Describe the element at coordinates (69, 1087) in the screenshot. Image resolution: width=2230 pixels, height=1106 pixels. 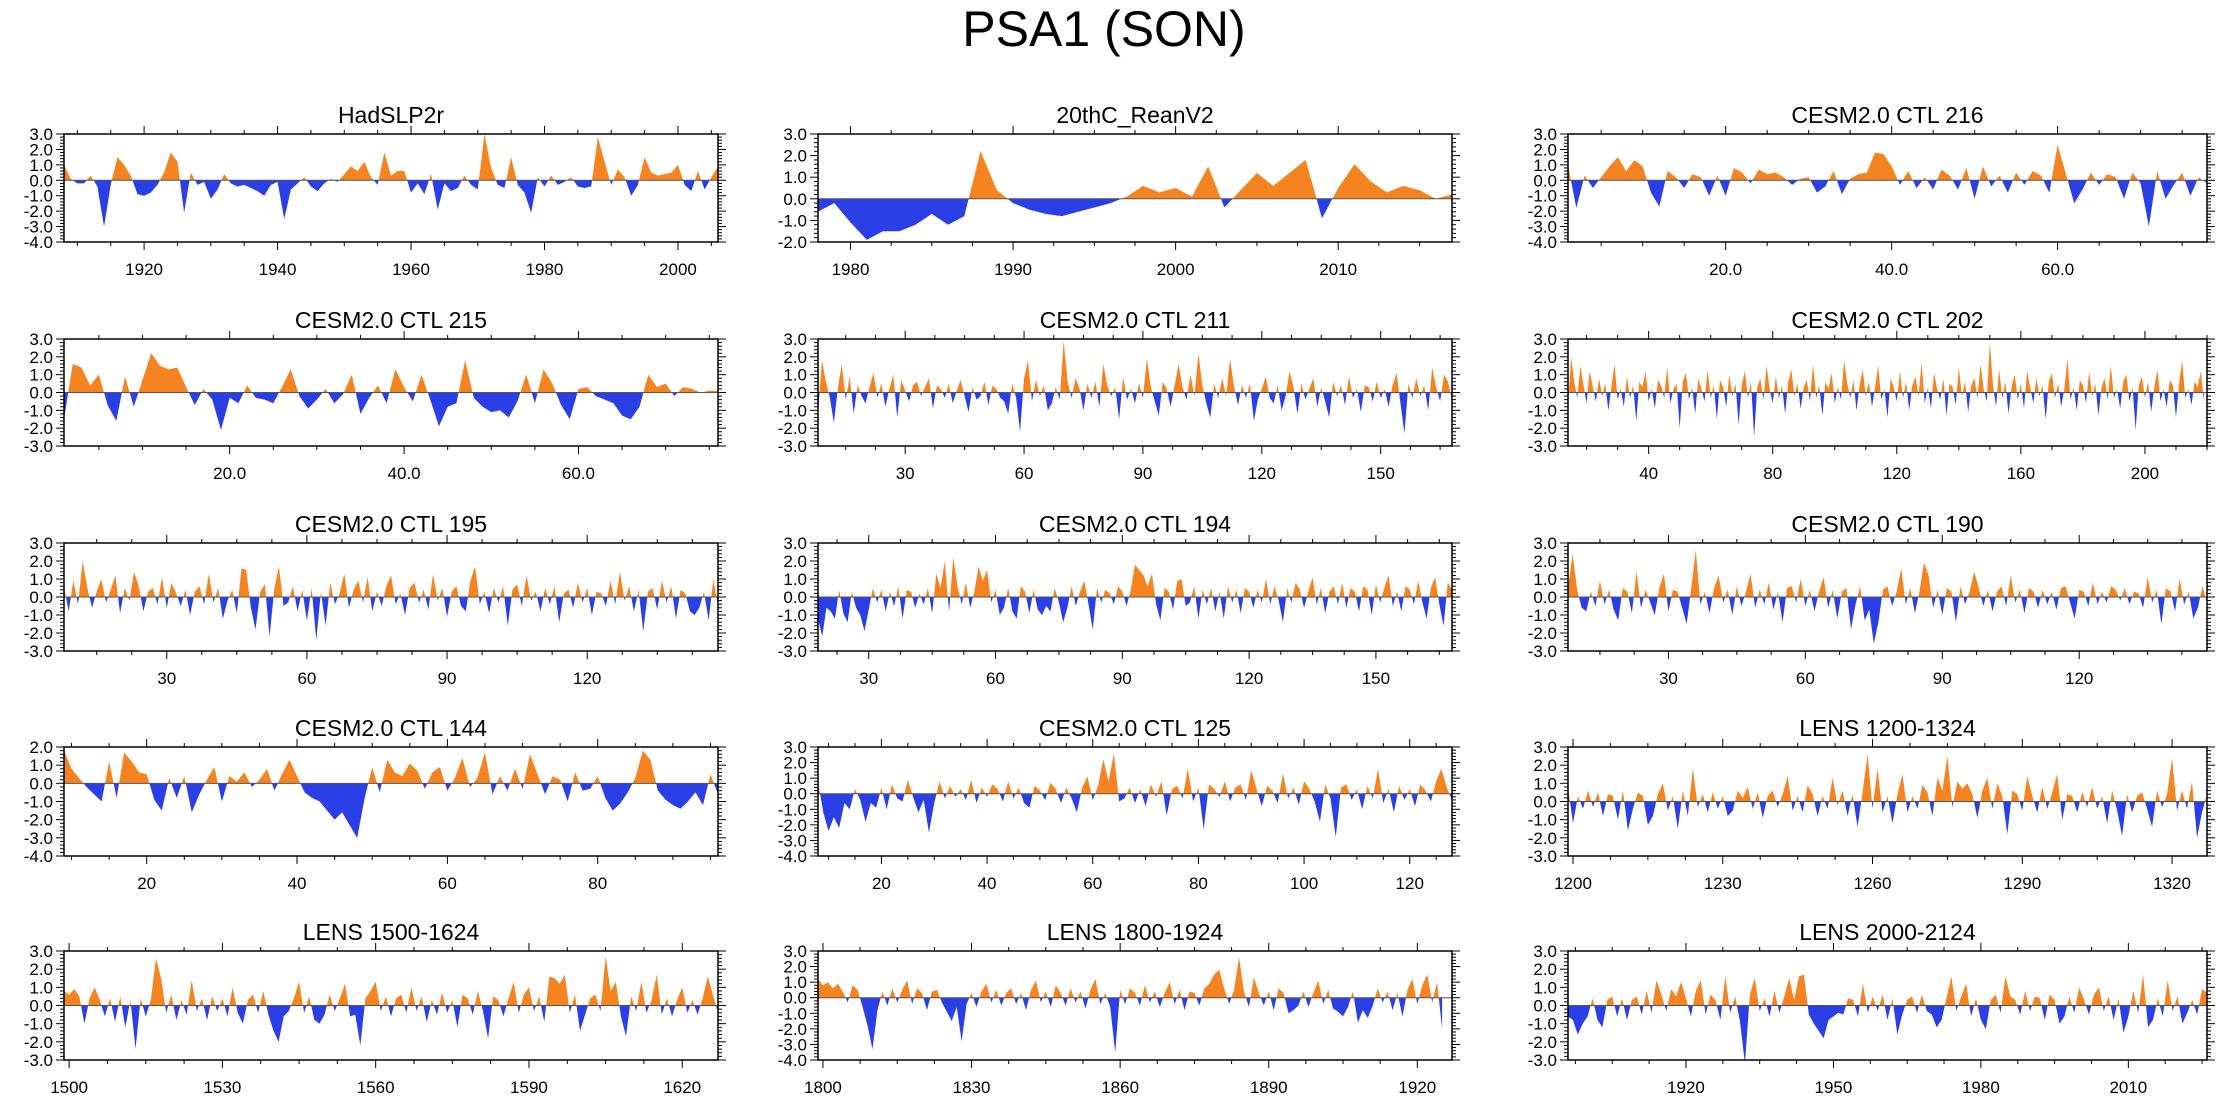
I see `panel-lens-1500-1624-xtick-label: 1500` at that location.